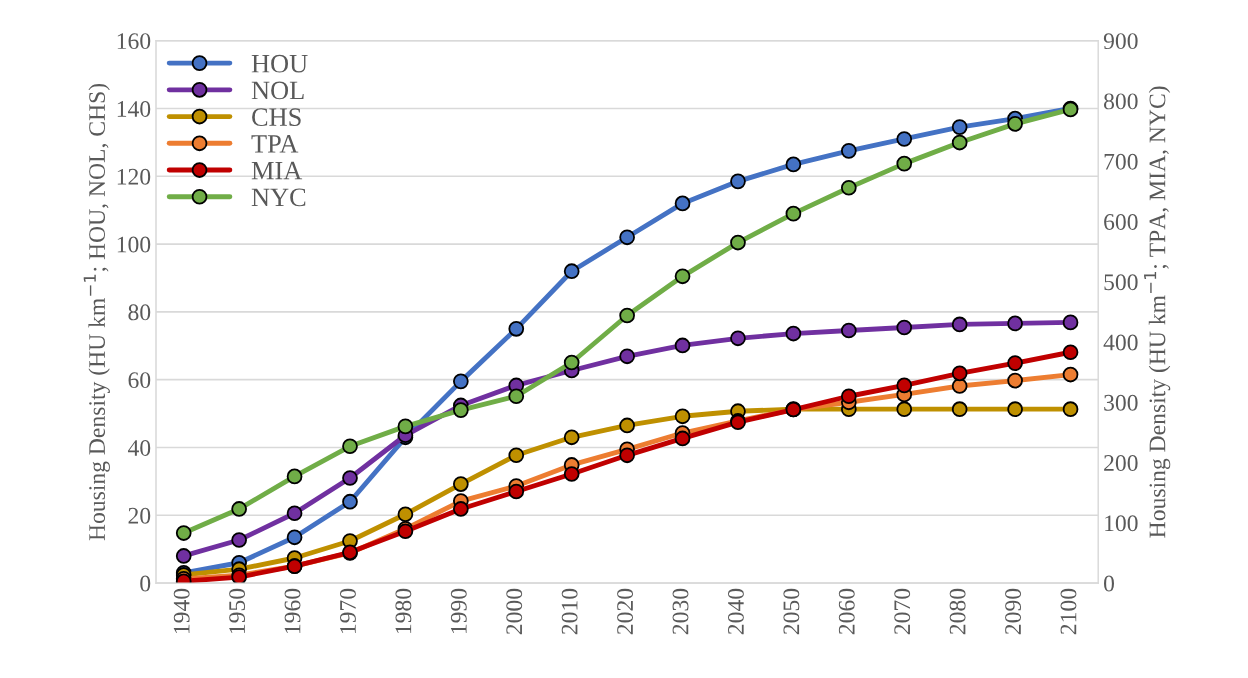 The height and width of the screenshot is (678, 1248). Describe the element at coordinates (1121, 282) in the screenshot. I see `y2-tick-label: 500` at that location.